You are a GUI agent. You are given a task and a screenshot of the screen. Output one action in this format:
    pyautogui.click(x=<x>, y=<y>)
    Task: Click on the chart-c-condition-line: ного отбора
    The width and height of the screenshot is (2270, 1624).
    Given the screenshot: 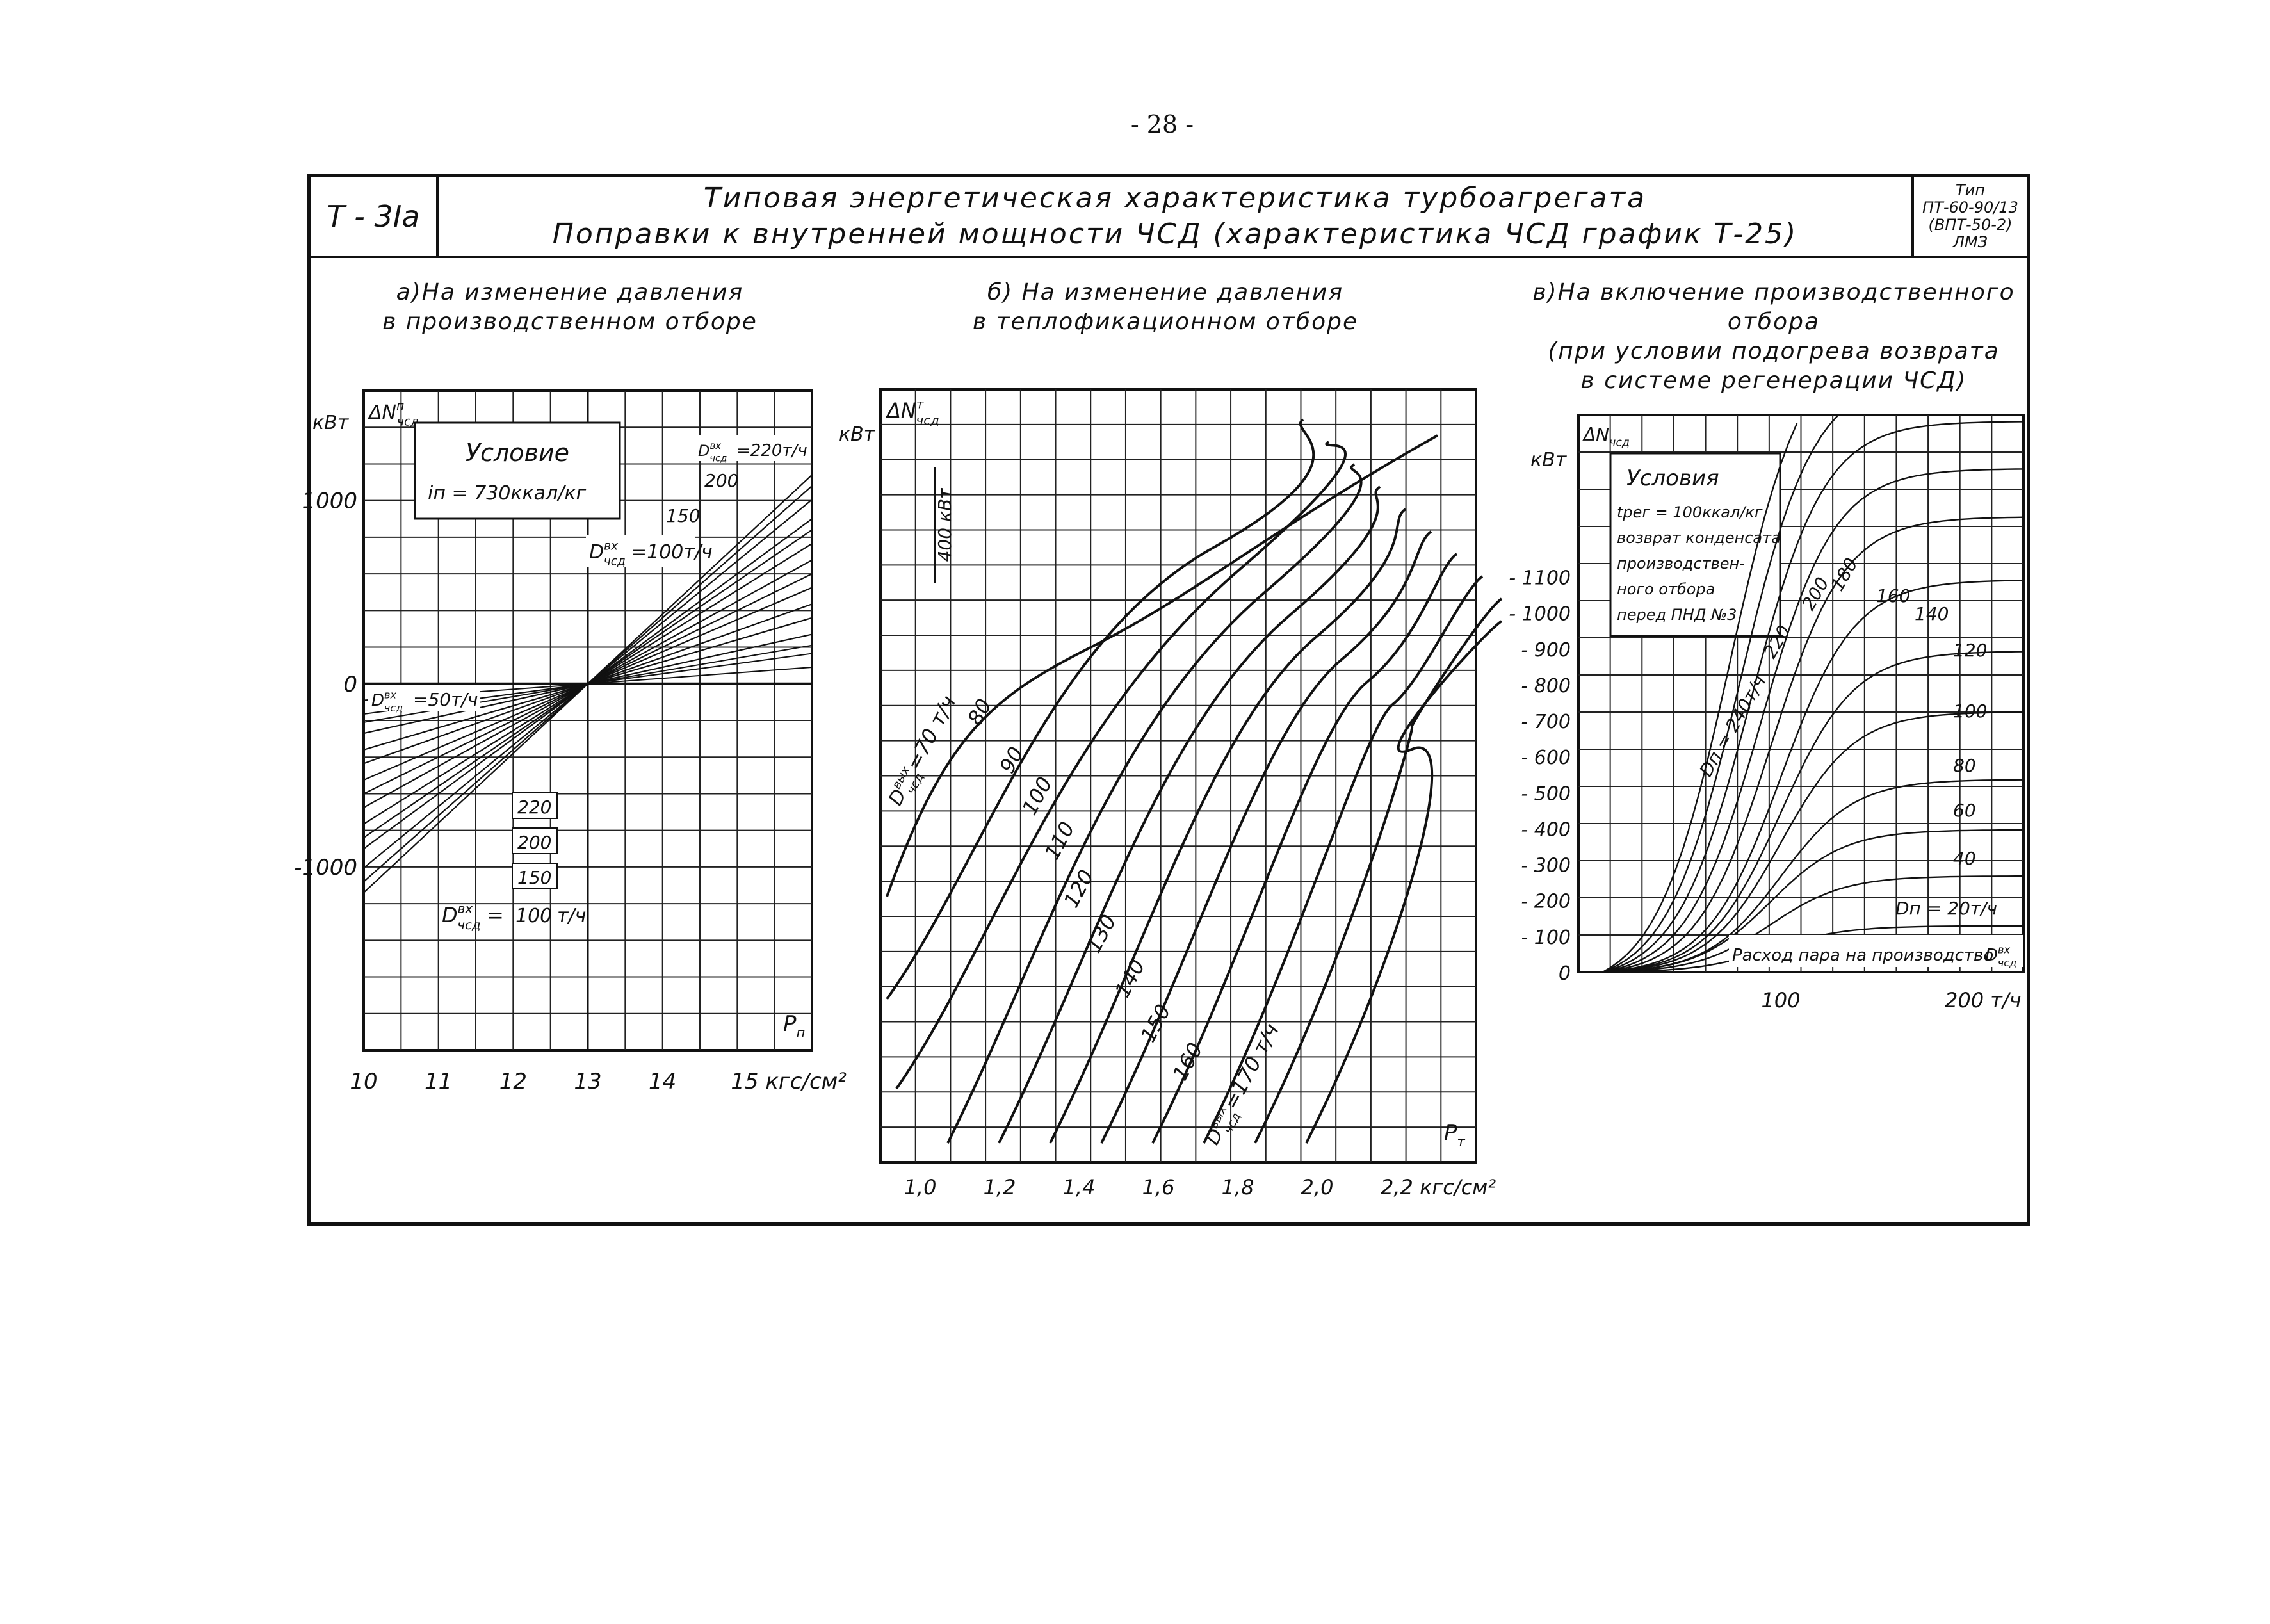 What is the action you would take?
    pyautogui.click(x=1666, y=589)
    